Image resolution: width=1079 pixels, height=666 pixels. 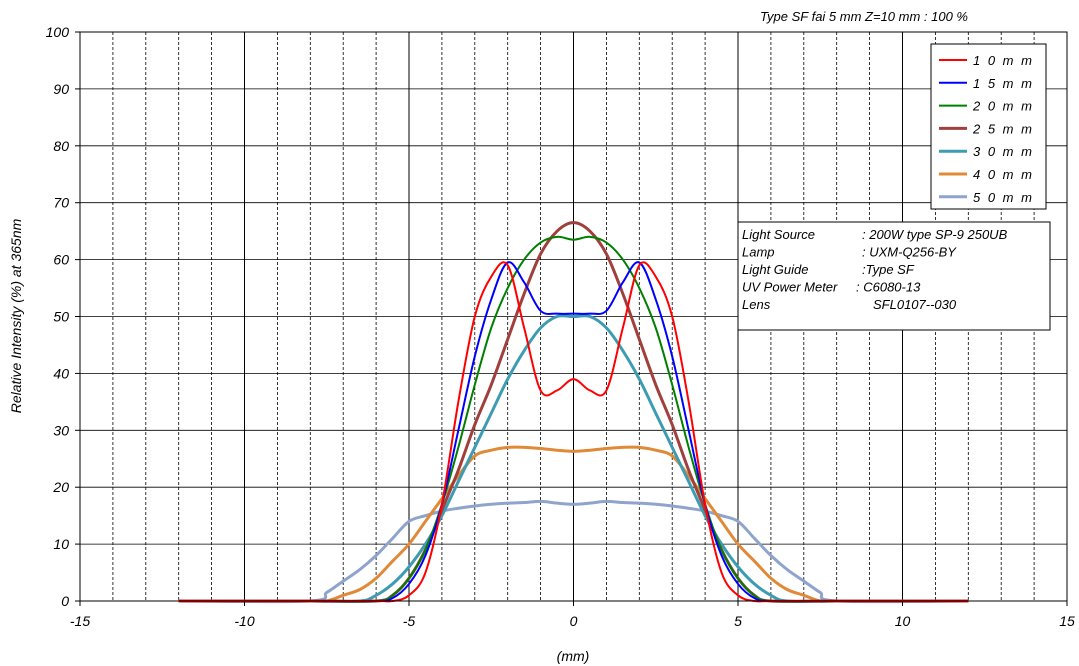 I want to click on info-label: Light Guide, so click(x=775, y=269).